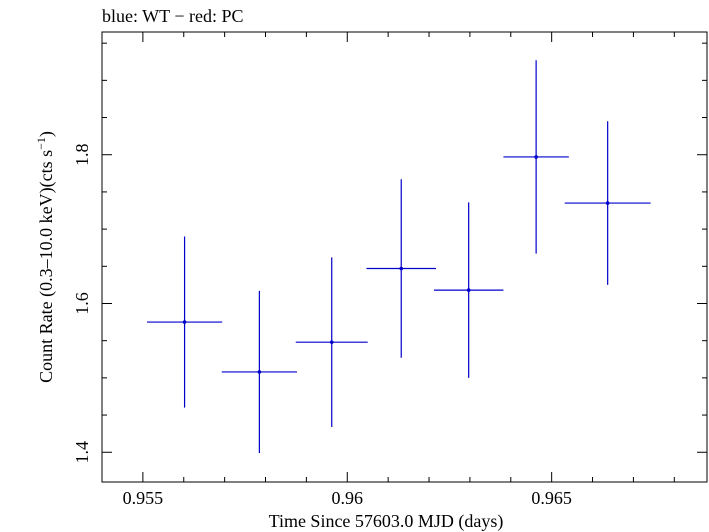  I want to click on y-axis-label-close: ), so click(46, 134).